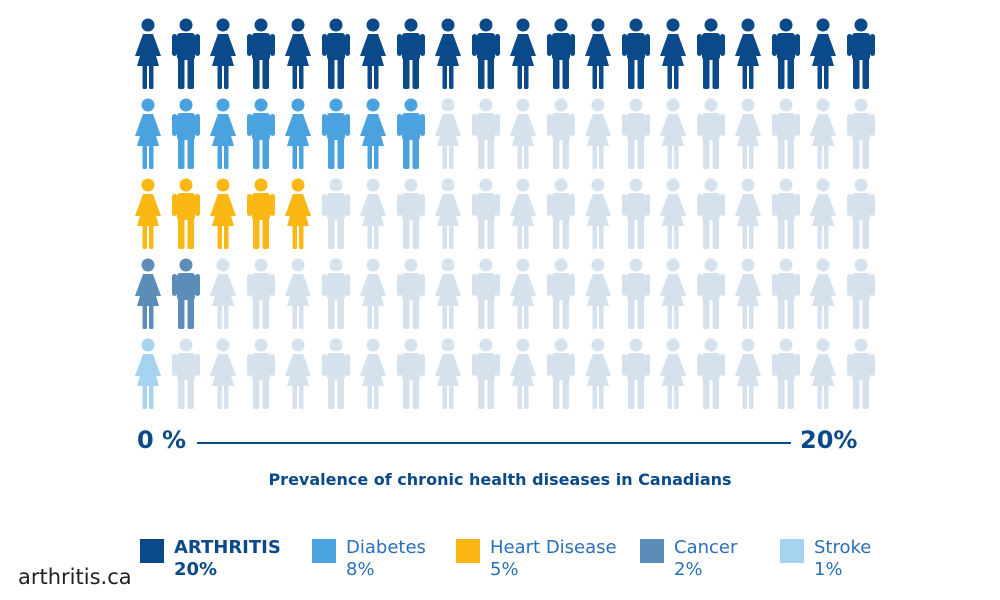 This screenshot has width=1000, height=600. What do you see at coordinates (553, 570) in the screenshot?
I see `legend-value: 5%` at bounding box center [553, 570].